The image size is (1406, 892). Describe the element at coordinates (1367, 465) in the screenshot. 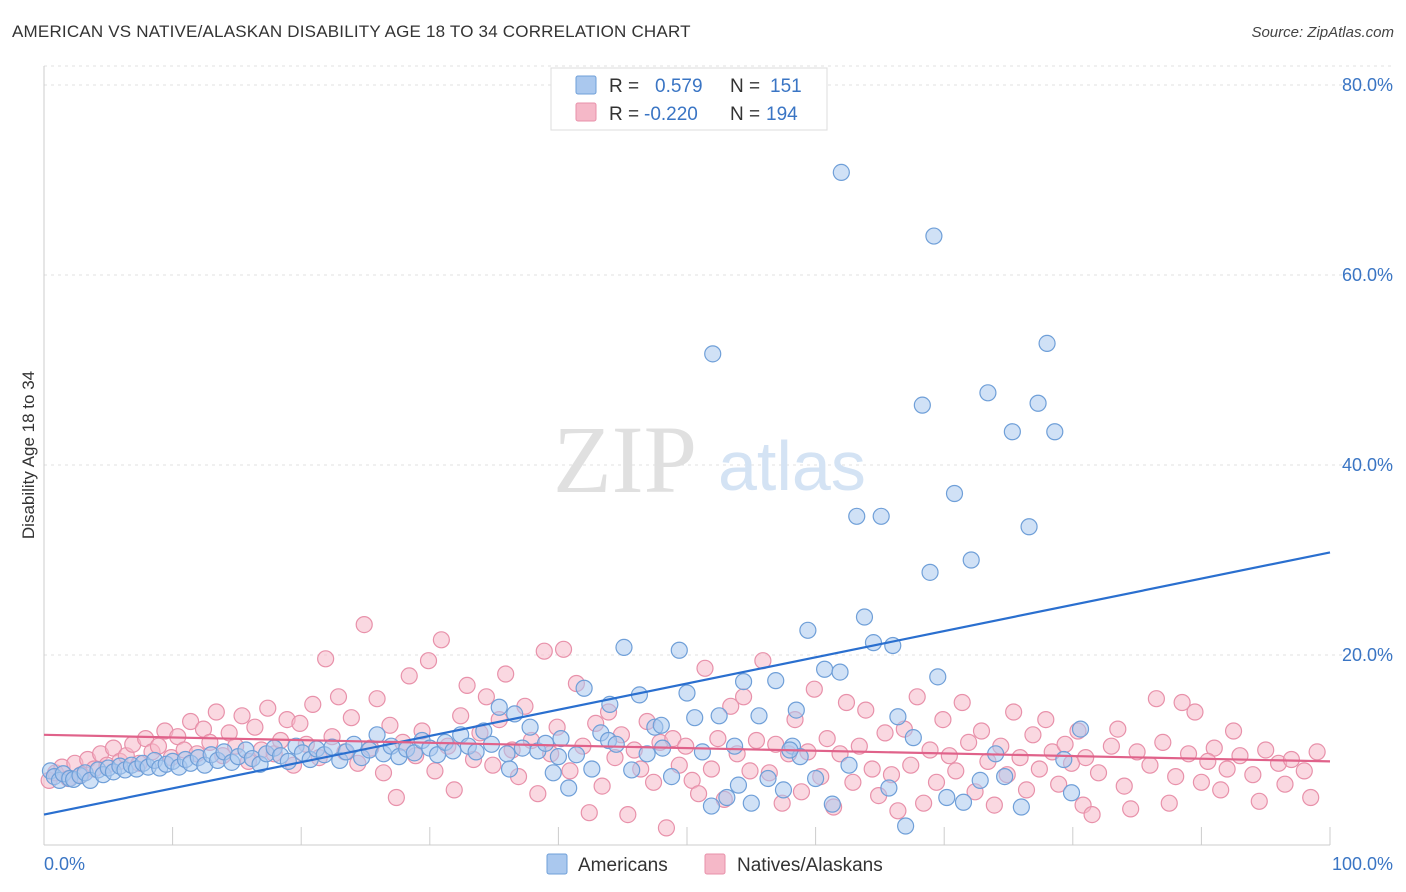

I see `y-tick-label: 40.0%` at that location.